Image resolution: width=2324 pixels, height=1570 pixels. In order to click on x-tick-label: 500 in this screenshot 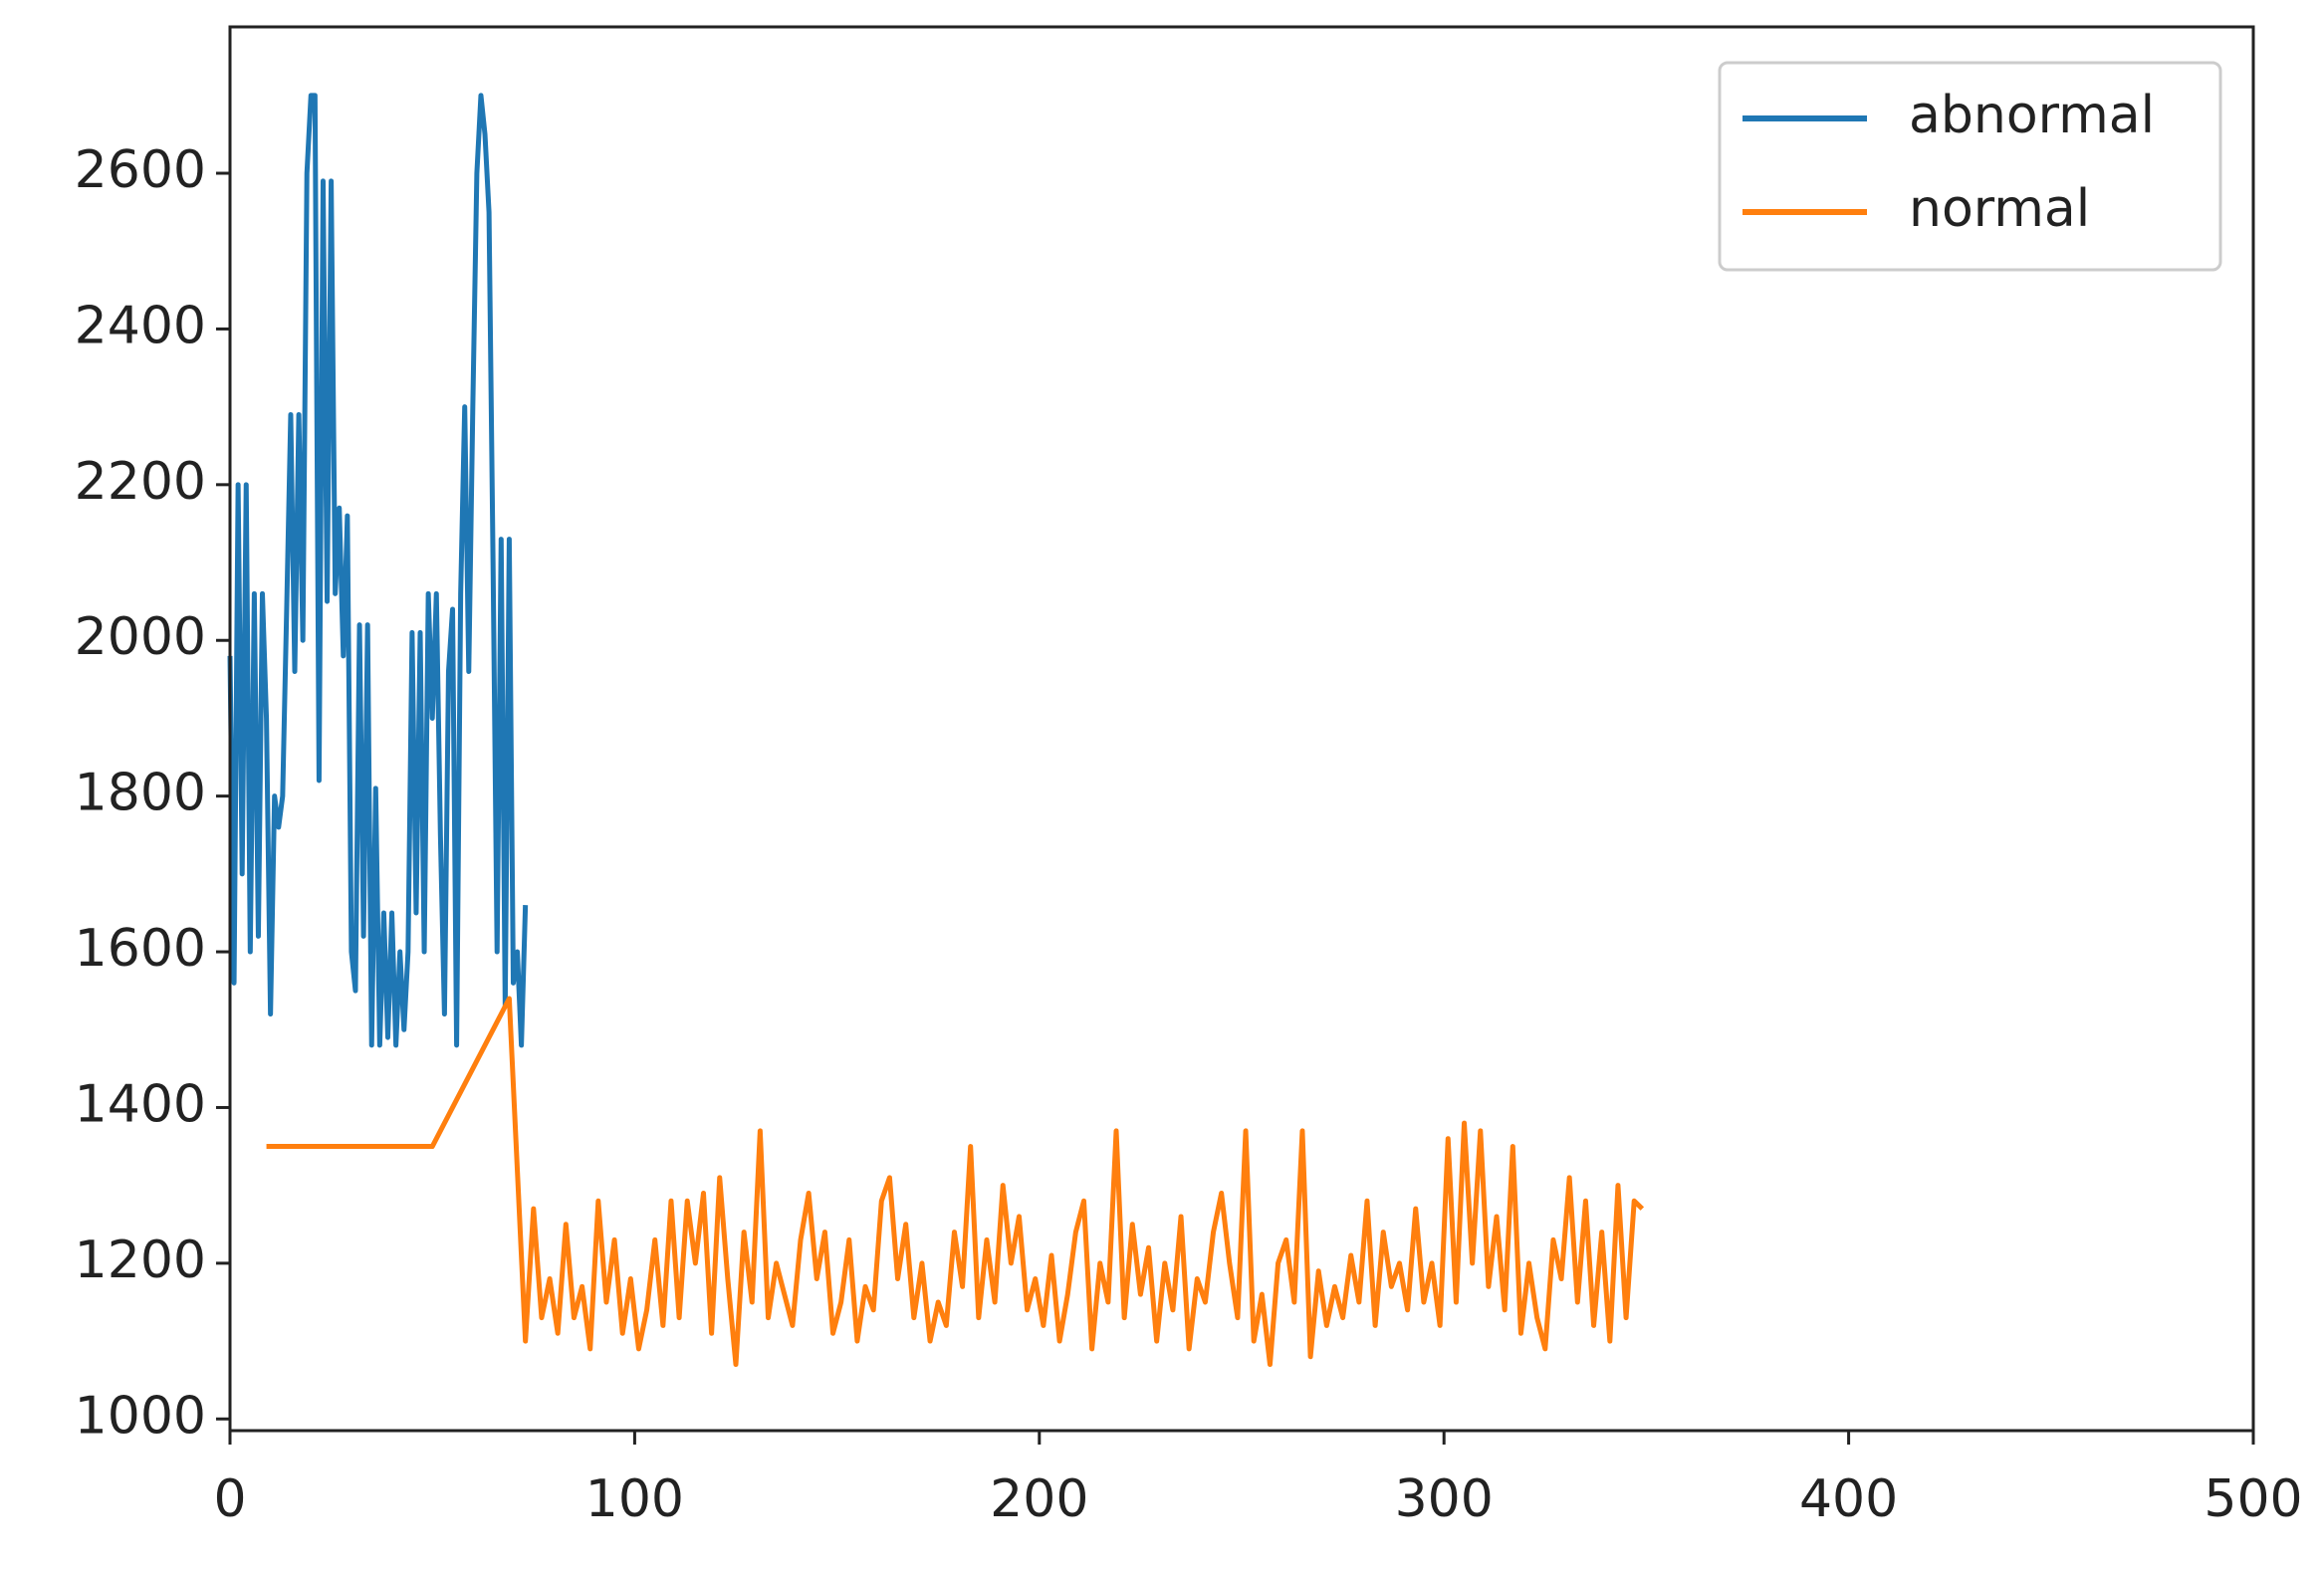, I will do `click(2253, 1499)`.